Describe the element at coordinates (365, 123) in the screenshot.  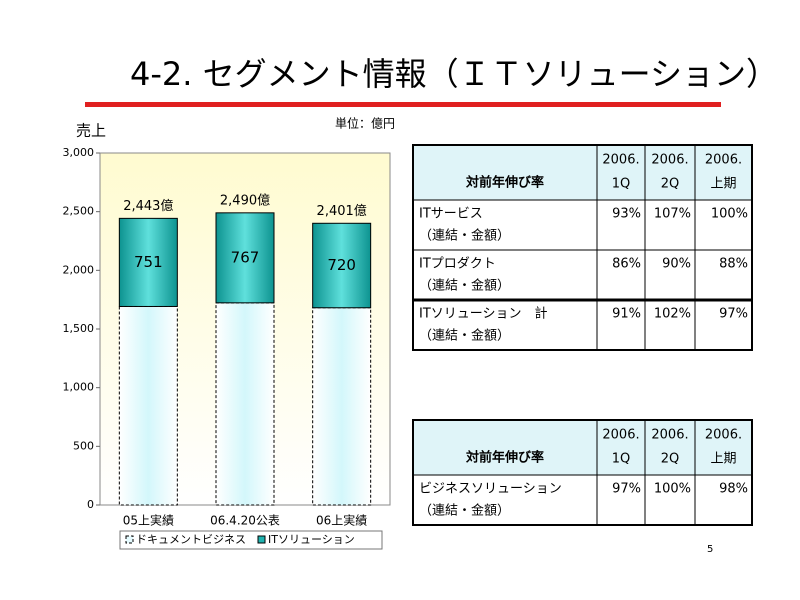
I see `unit: 単位：億円` at that location.